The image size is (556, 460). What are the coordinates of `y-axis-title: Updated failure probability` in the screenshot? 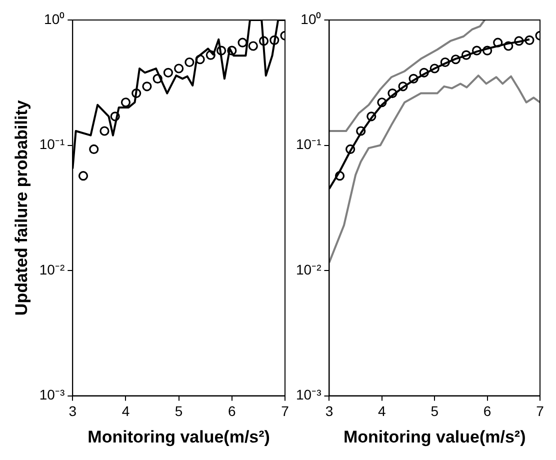 It's located at (21, 208).